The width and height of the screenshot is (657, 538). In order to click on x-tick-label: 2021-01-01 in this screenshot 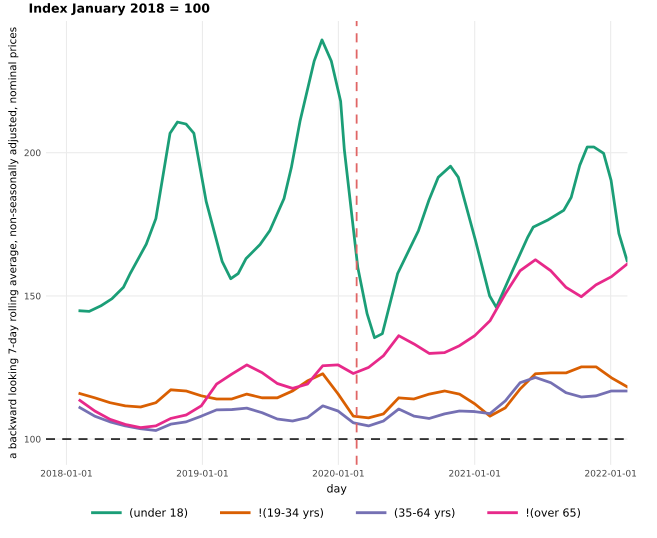, I will do `click(474, 473)`.